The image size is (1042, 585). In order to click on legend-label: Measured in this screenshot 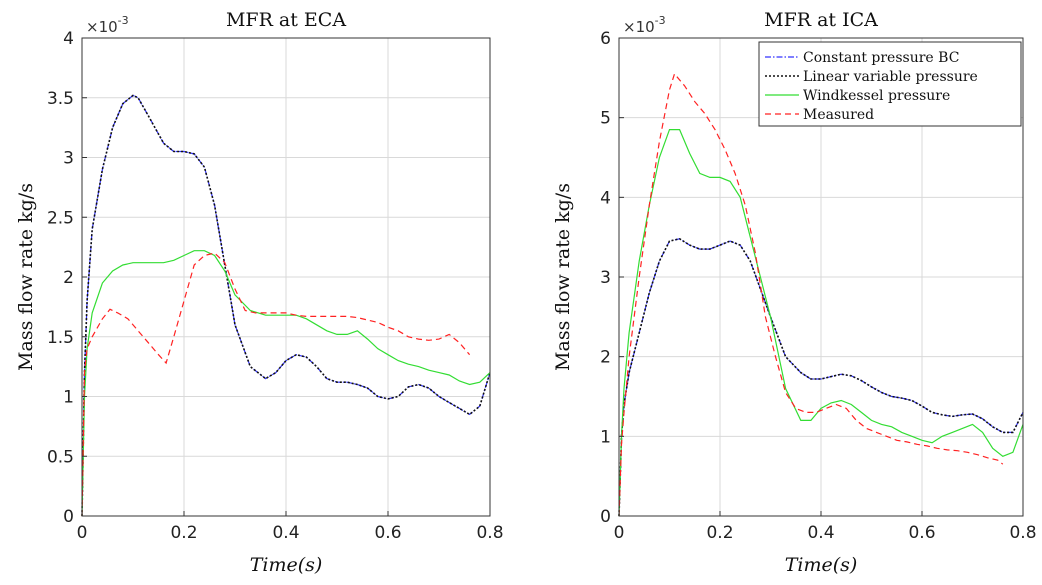, I will do `click(838, 115)`.